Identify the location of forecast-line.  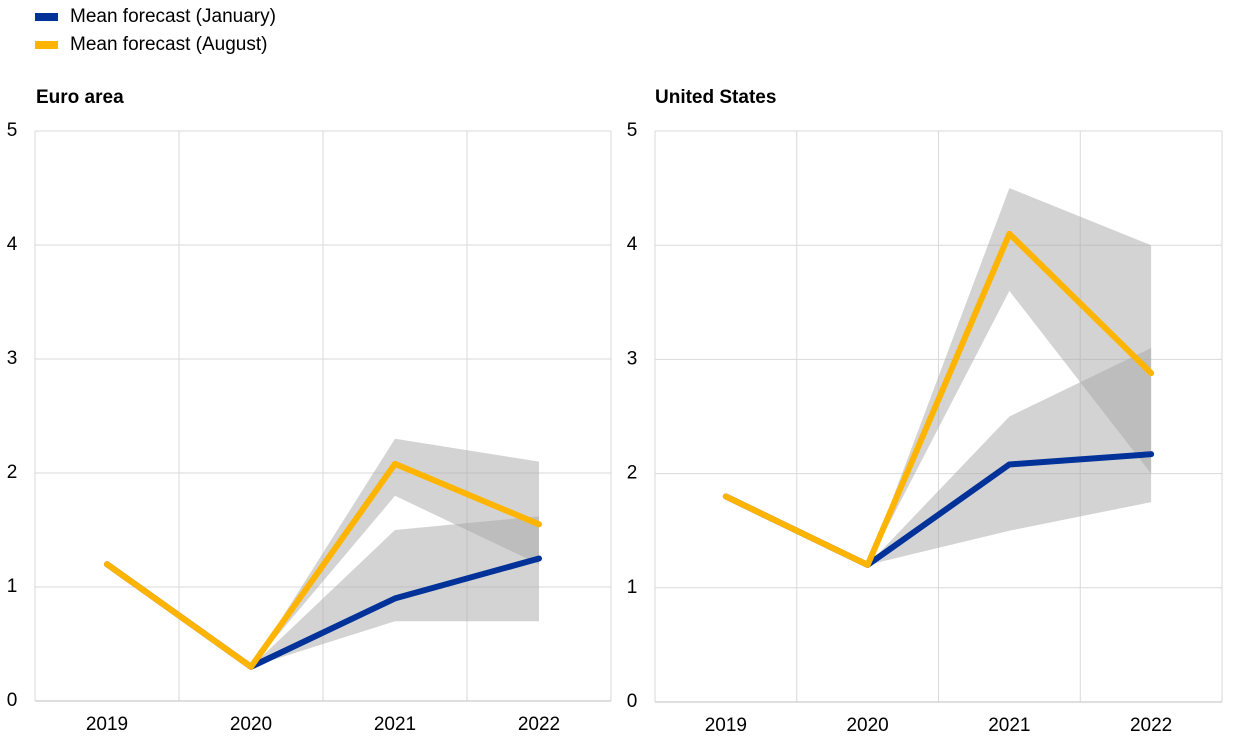
(323, 565).